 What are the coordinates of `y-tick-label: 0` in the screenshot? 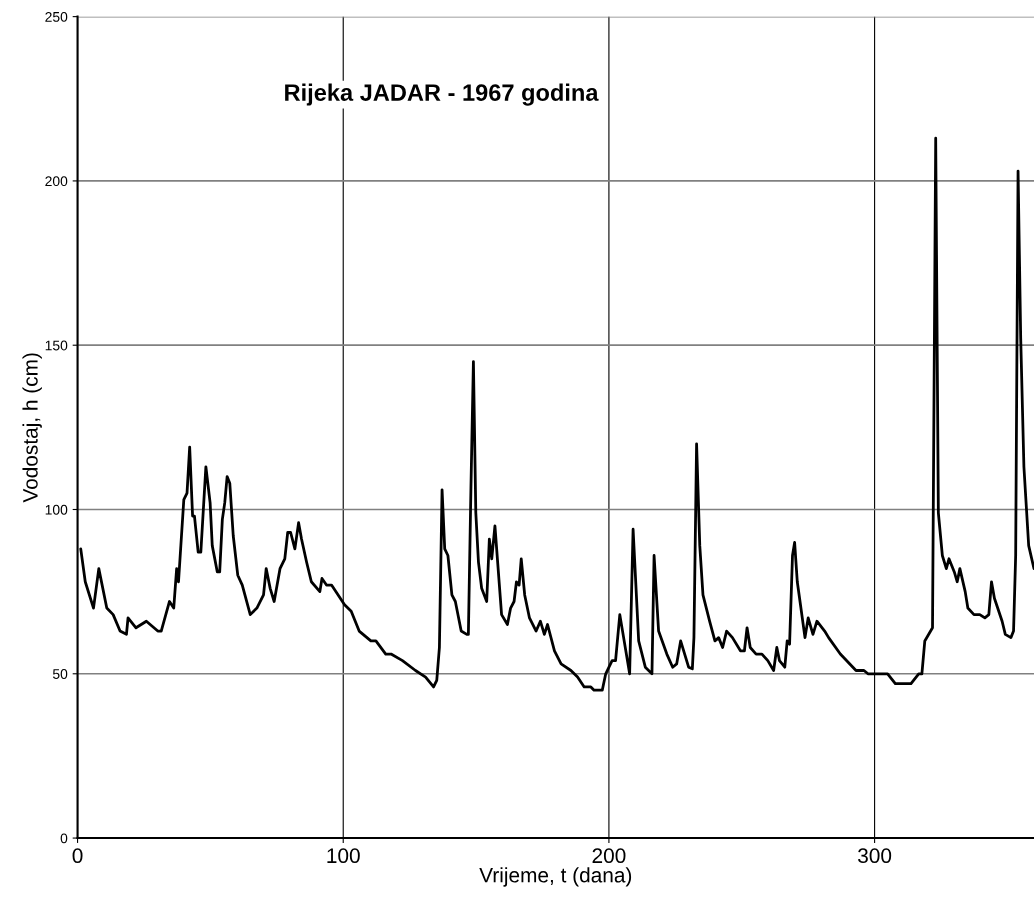 It's located at (64, 838).